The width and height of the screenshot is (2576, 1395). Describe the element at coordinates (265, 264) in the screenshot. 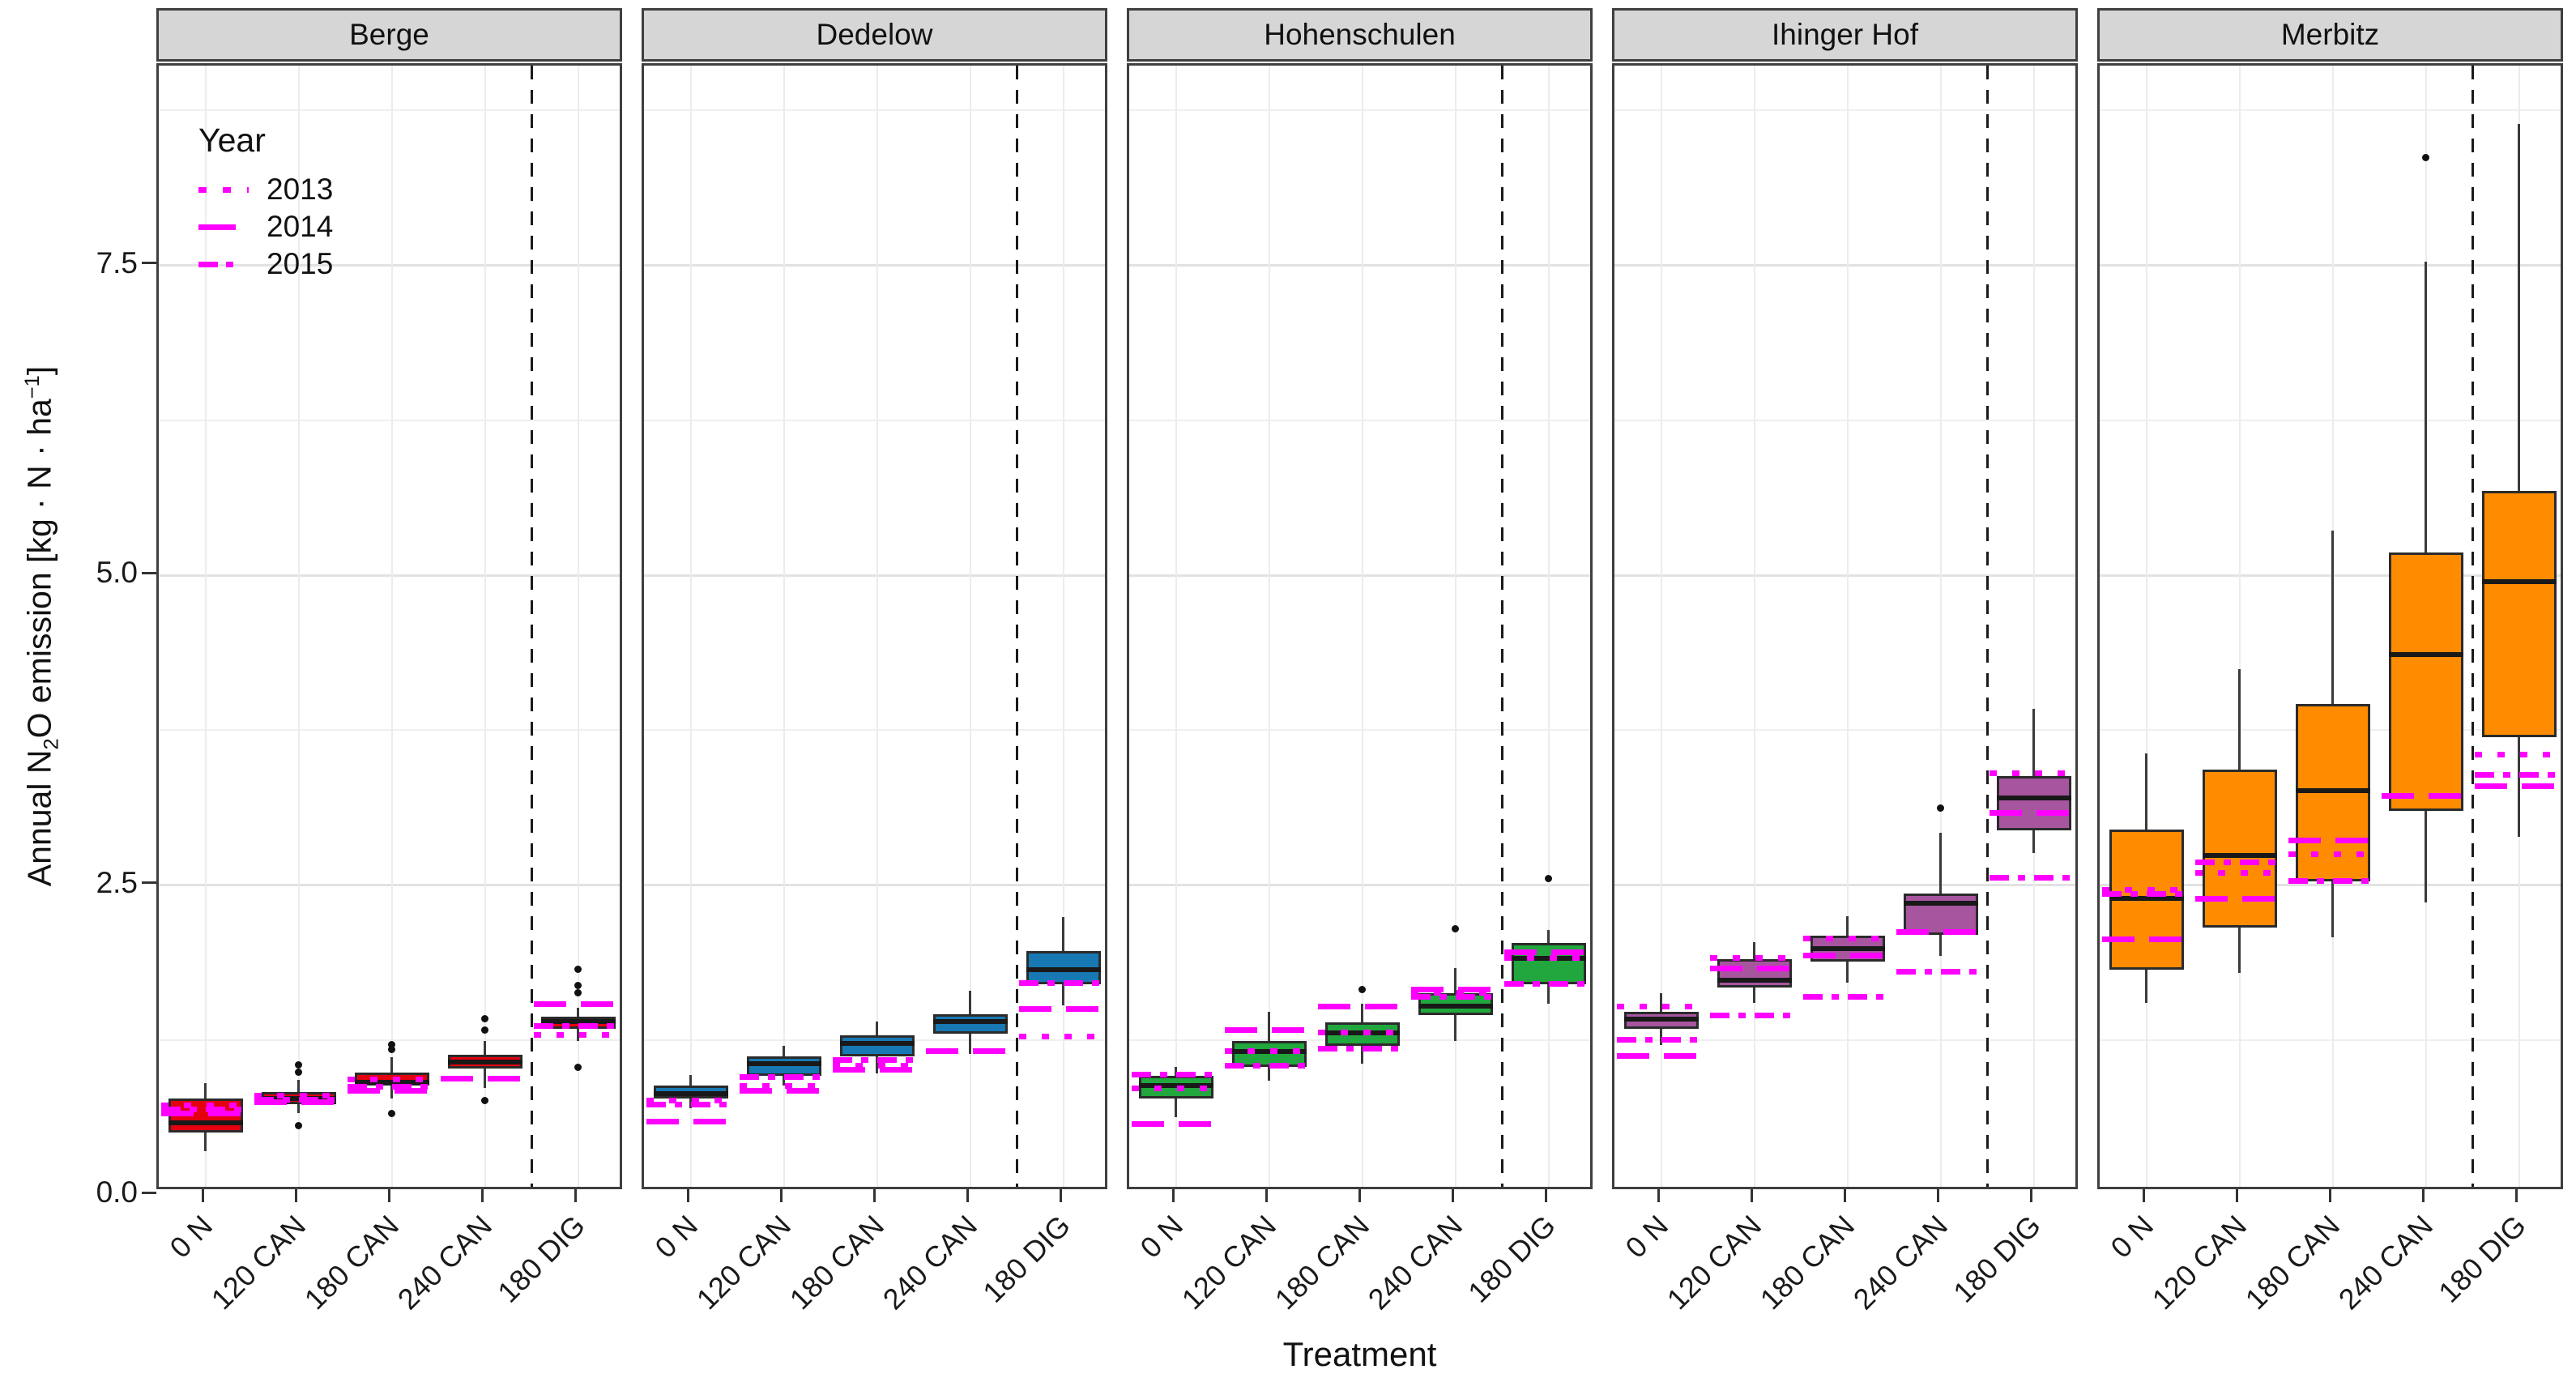

I see `legend-item: 2015` at that location.